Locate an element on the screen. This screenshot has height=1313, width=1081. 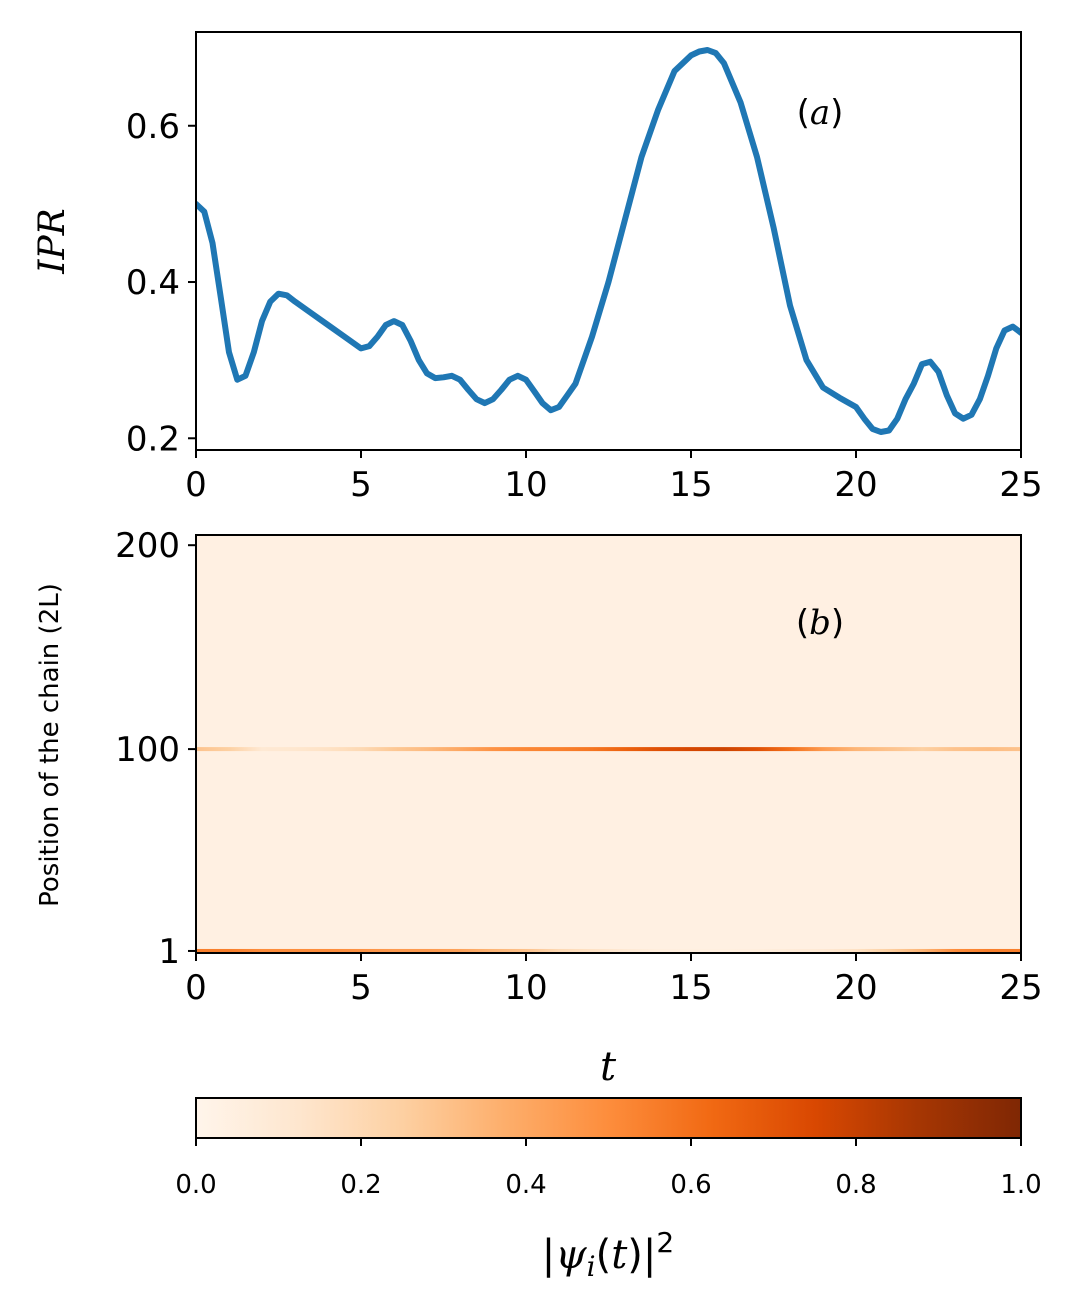
panel-b-y-ticks: 1 100 200 is located at coordinates (155, 749).